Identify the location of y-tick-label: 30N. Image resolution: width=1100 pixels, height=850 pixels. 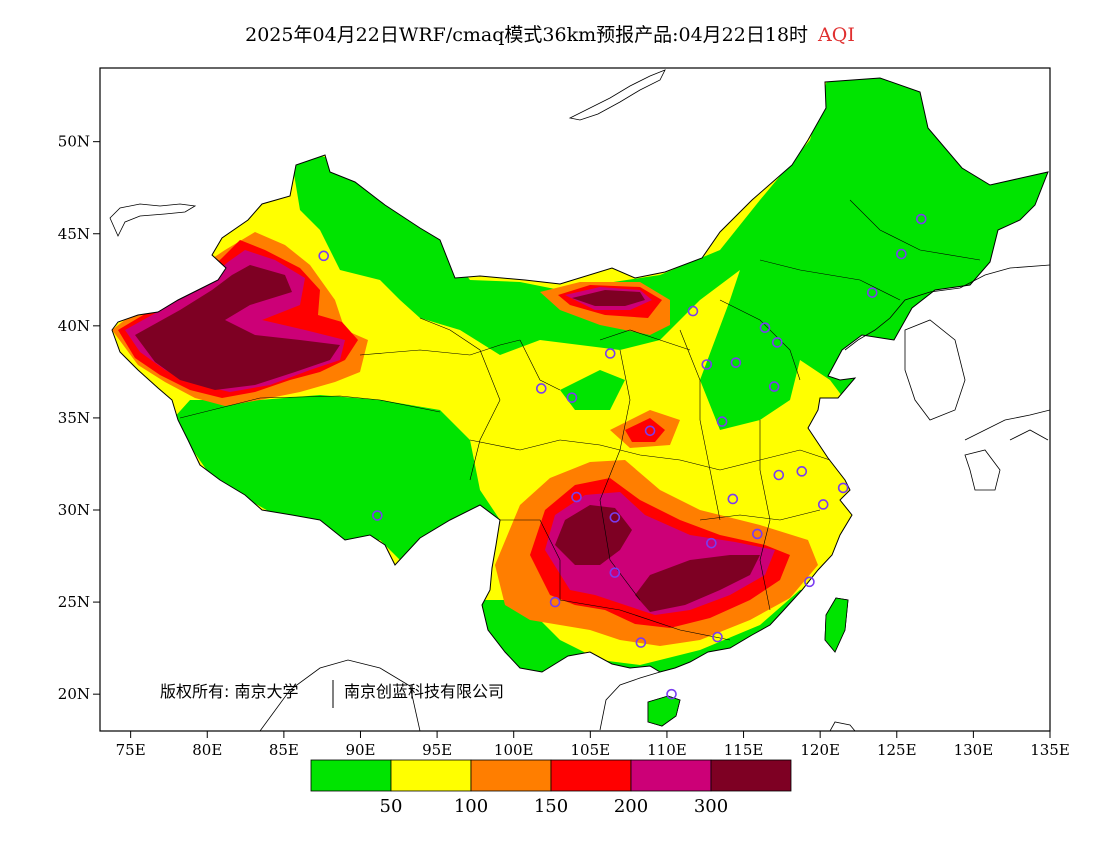
(74, 510).